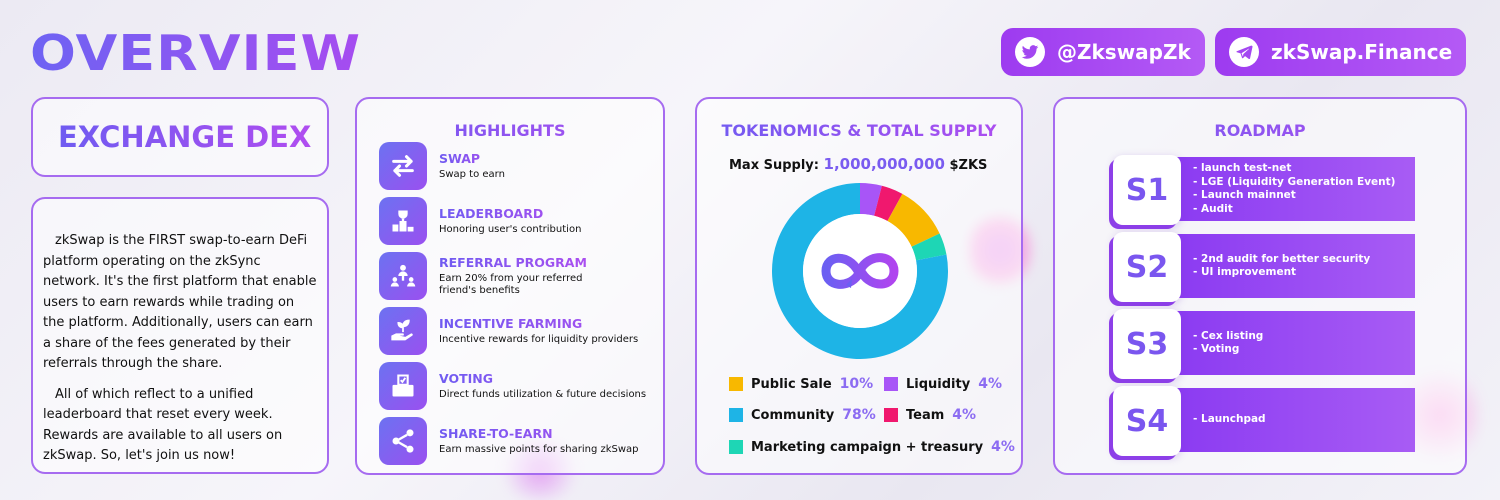 The width and height of the screenshot is (1500, 500). Describe the element at coordinates (510, 213) in the screenshot. I see `highlight-name: LEADERBOARD` at that location.